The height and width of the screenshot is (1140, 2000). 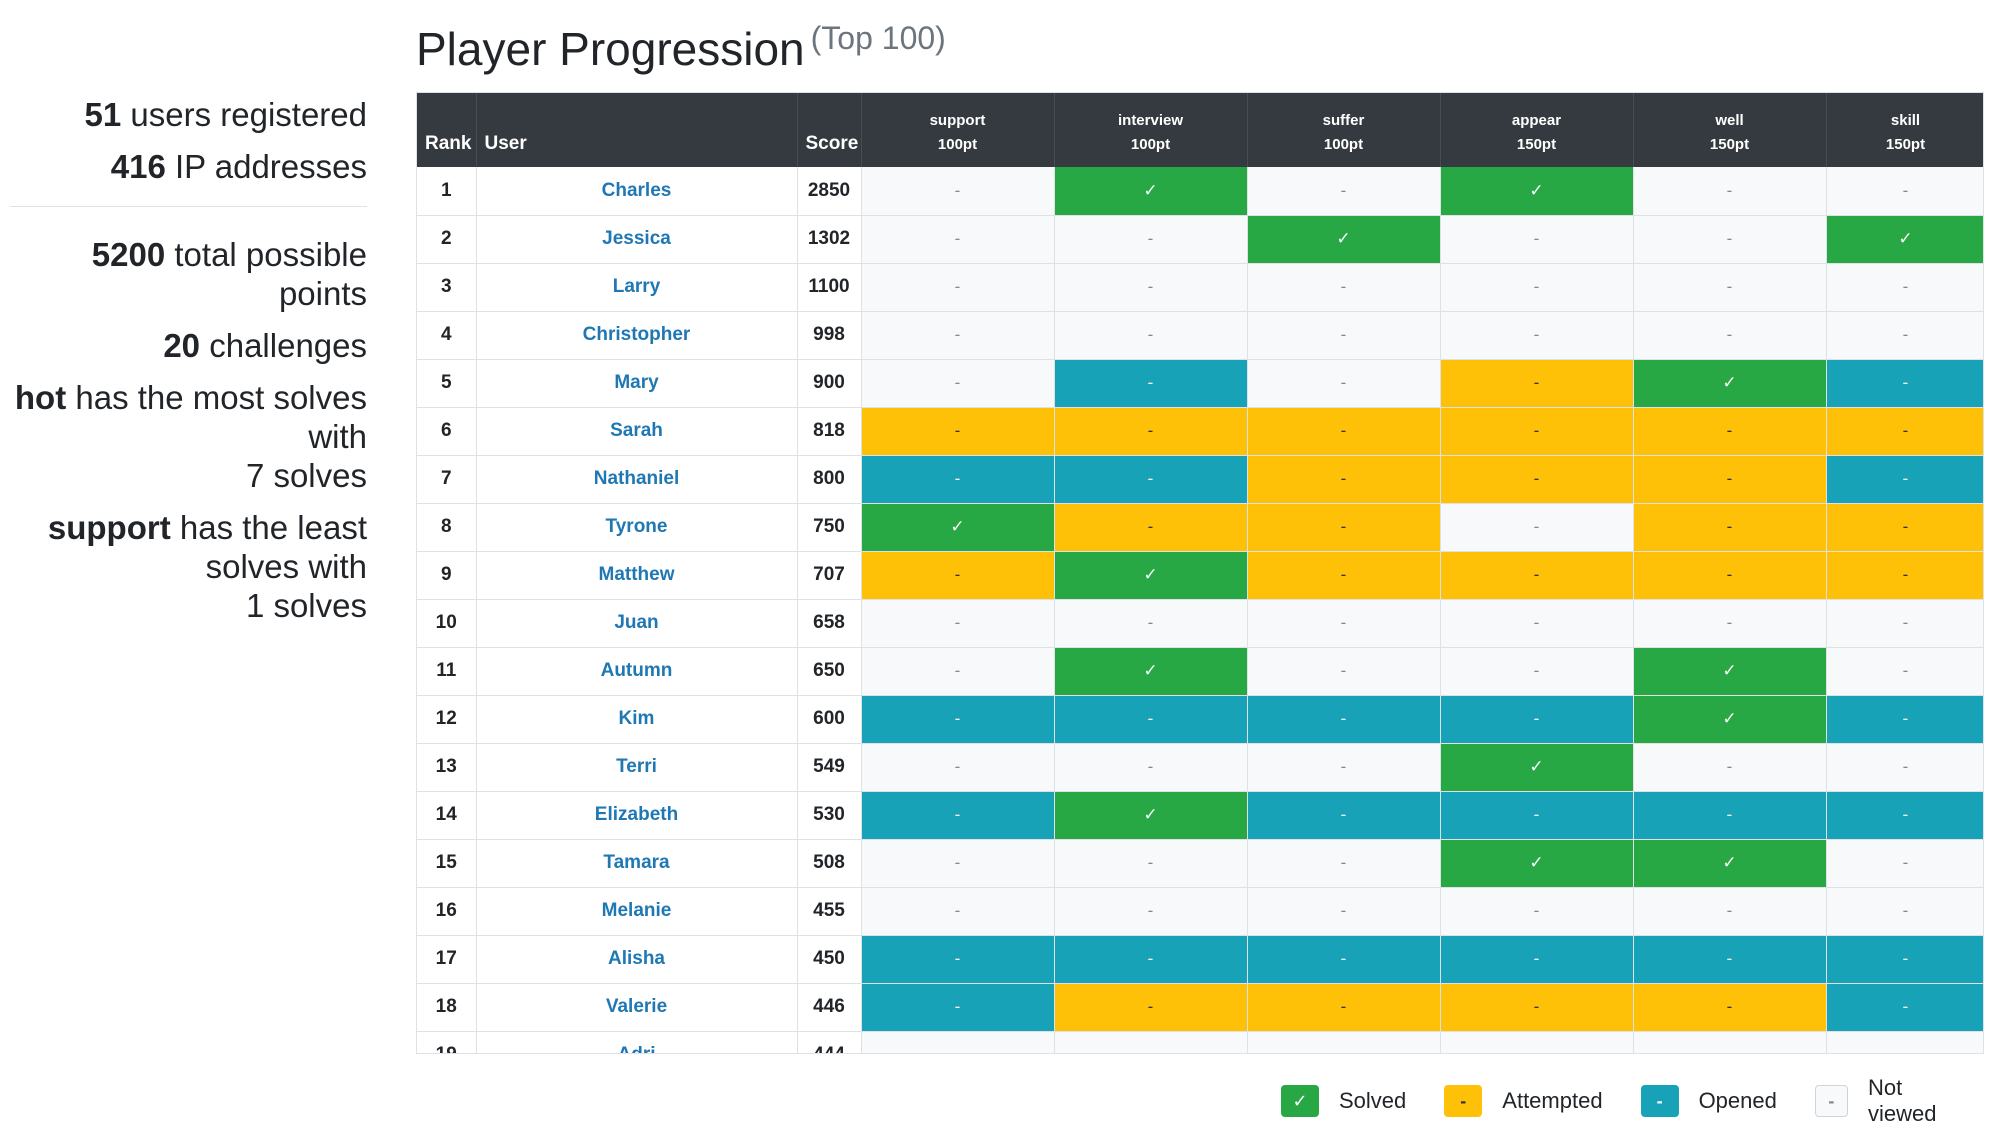 I want to click on user-link: Melanie, so click(x=637, y=911).